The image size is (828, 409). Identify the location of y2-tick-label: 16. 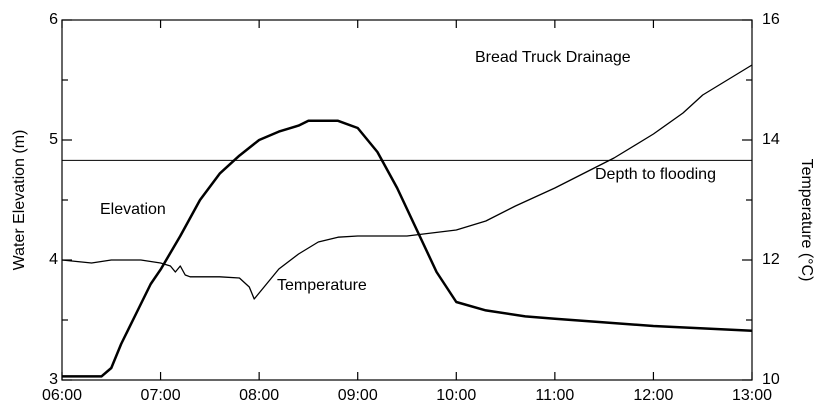
(771, 19).